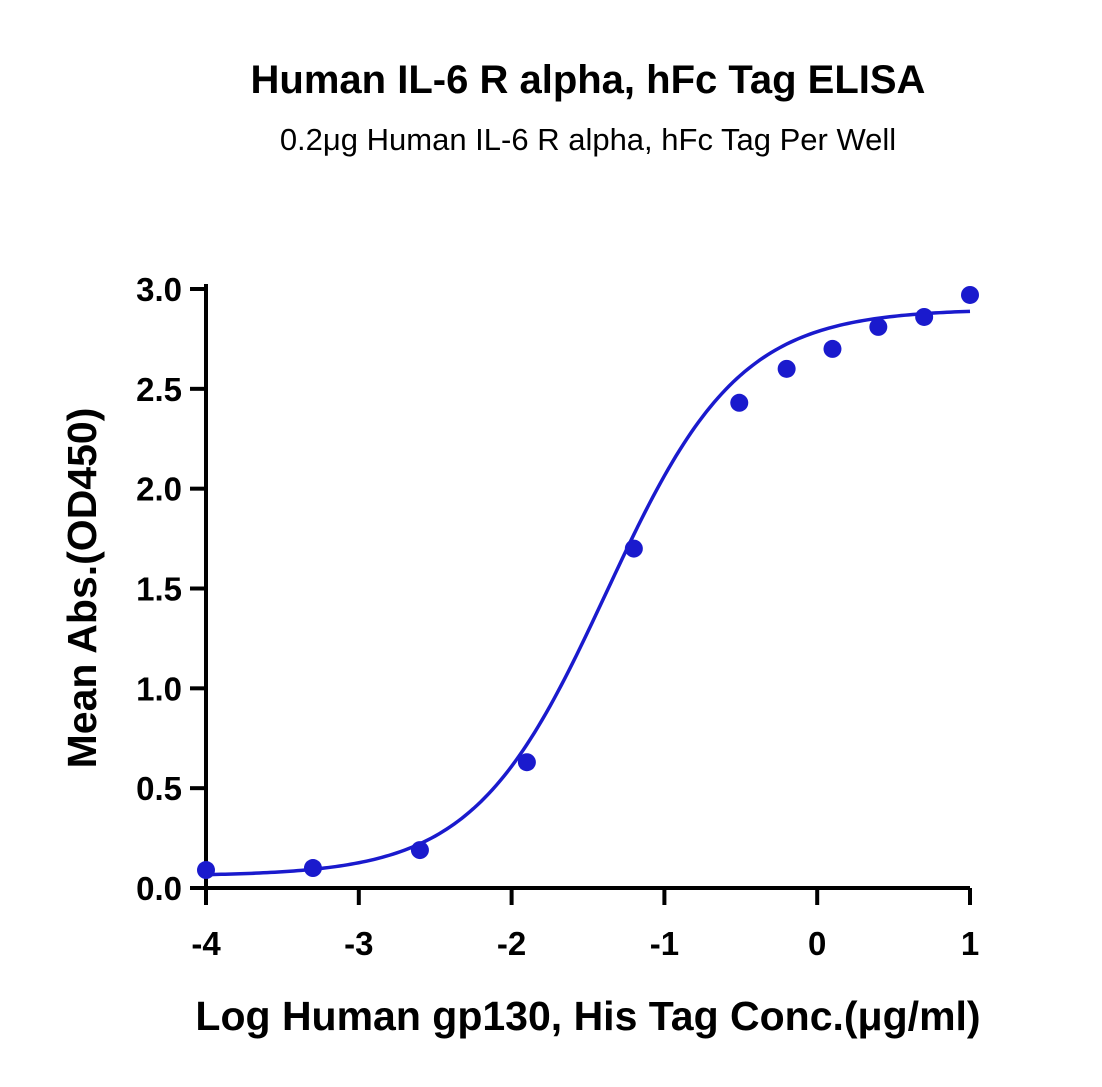  What do you see at coordinates (159, 888) in the screenshot?
I see `y-tick-label: 0.0` at bounding box center [159, 888].